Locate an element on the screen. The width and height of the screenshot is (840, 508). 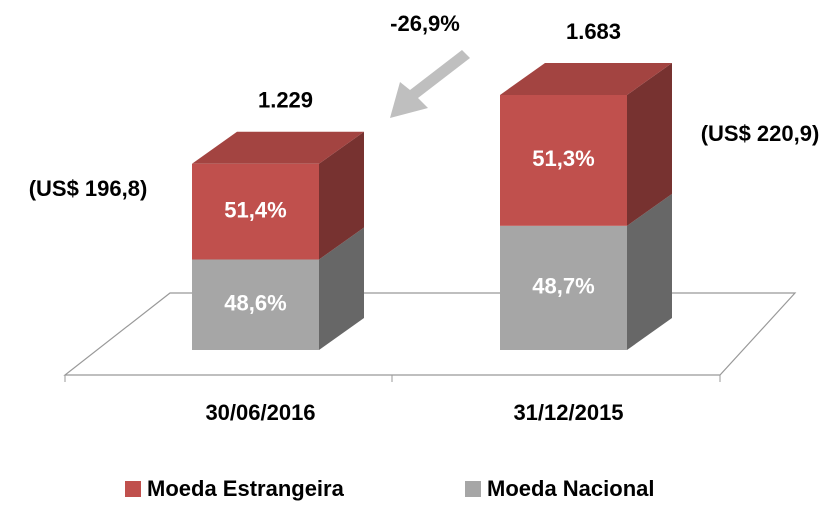
annotation: (US$ 196,8) is located at coordinates (88, 188).